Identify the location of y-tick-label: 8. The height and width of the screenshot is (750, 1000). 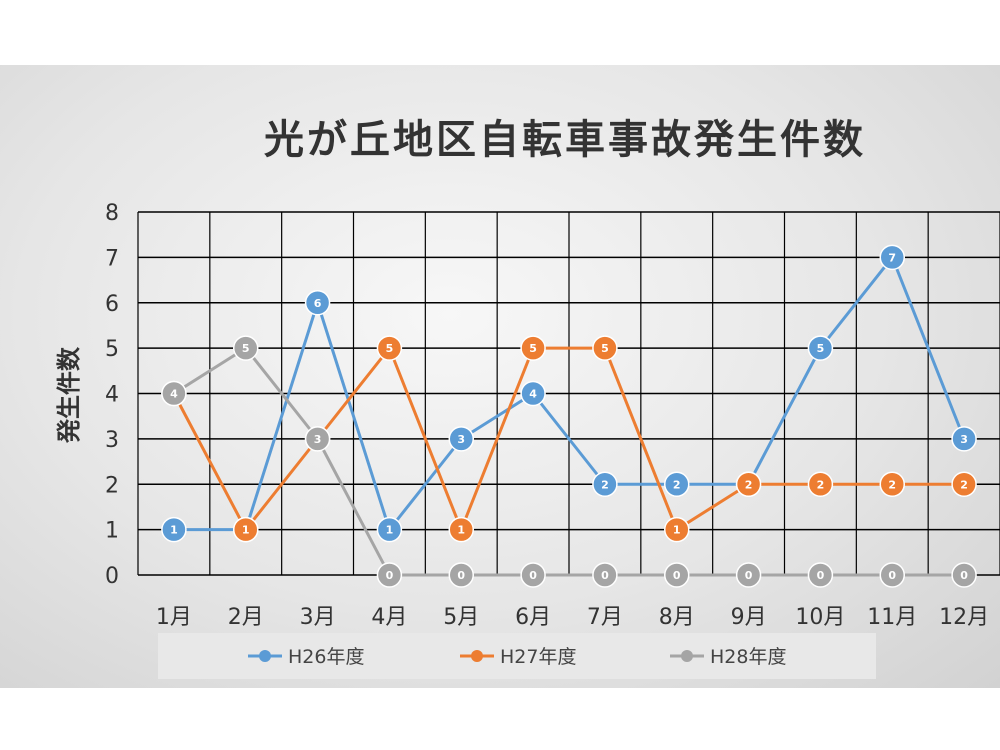
(112, 213).